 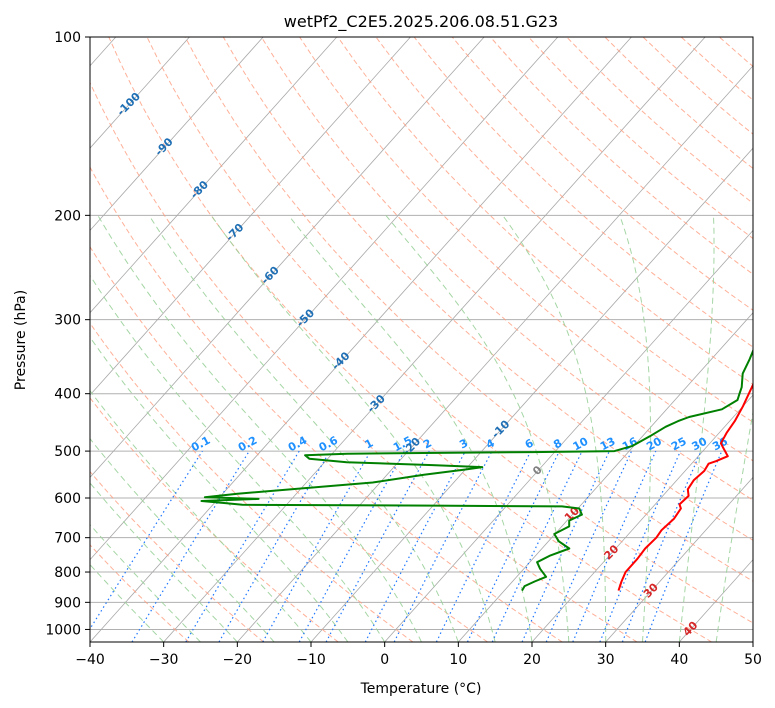 What do you see at coordinates (421, 689) in the screenshot?
I see `x-axis-title: Temperature (°C)` at bounding box center [421, 689].